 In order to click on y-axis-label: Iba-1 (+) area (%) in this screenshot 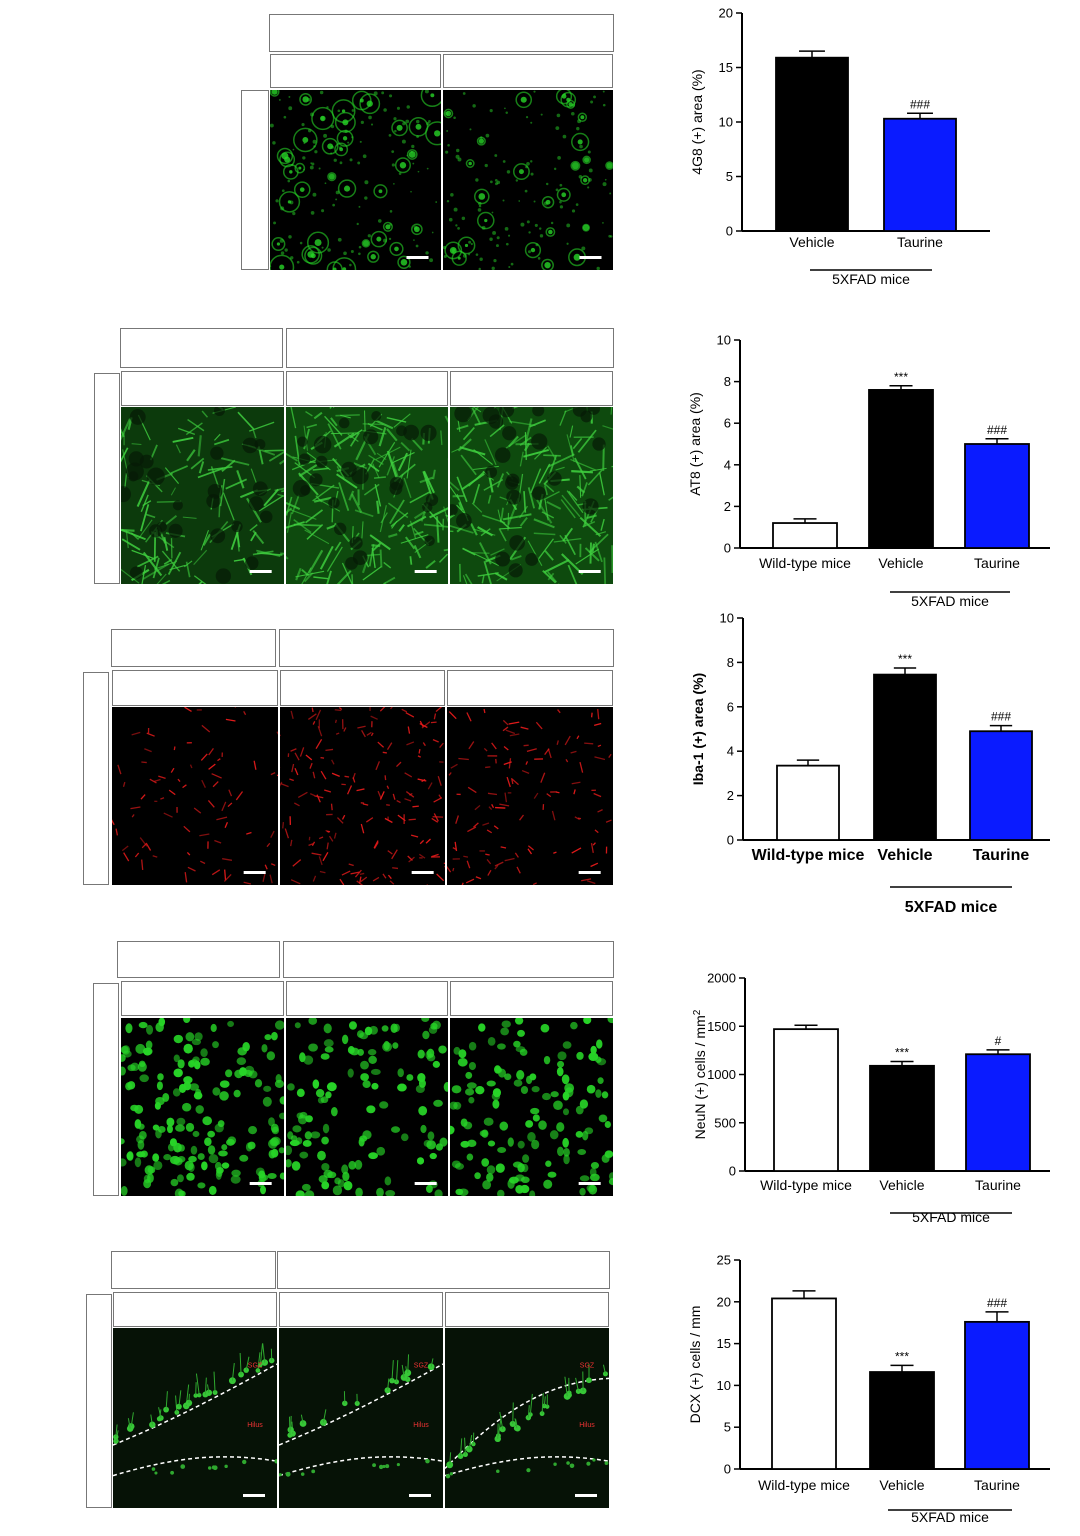, I will do `click(698, 729)`.